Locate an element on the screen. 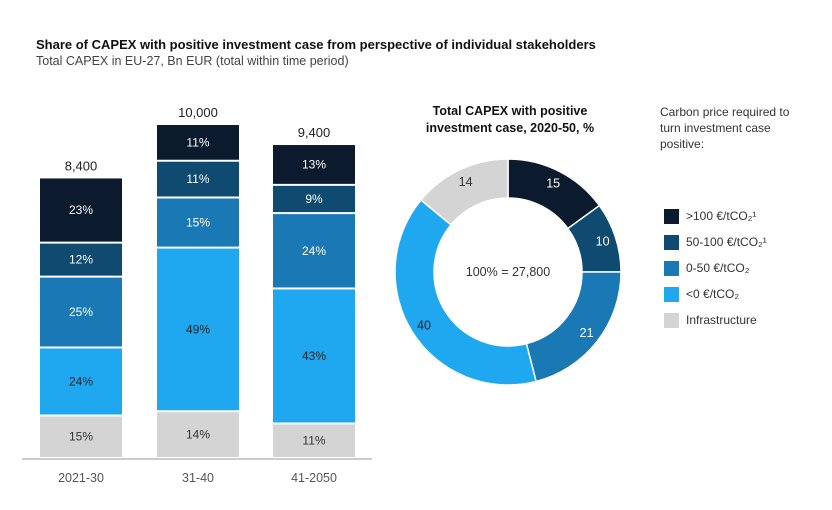 This screenshot has height=510, width=832. legend-item: >100 €/tCO₂¹ is located at coordinates (715, 216).